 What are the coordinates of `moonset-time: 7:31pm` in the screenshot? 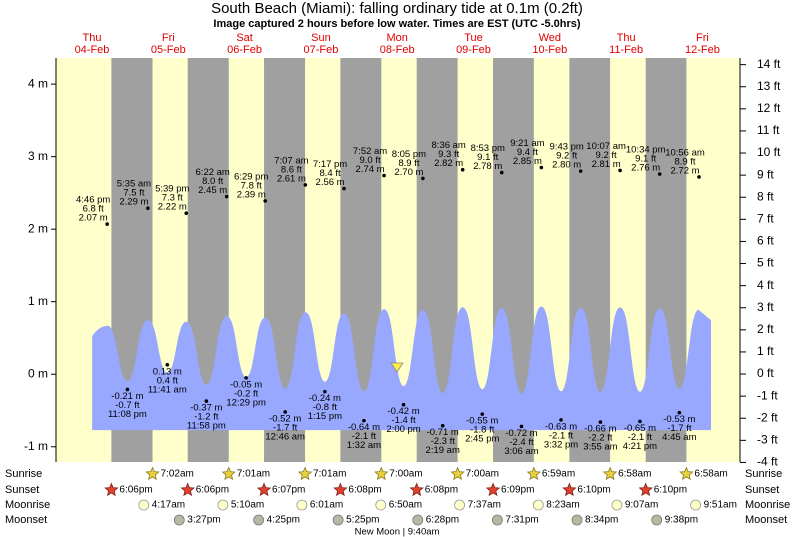 It's located at (521, 520).